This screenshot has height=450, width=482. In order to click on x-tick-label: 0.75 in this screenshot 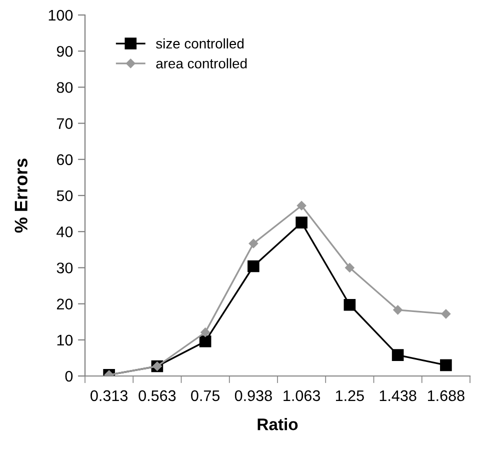, I will do `click(205, 396)`.